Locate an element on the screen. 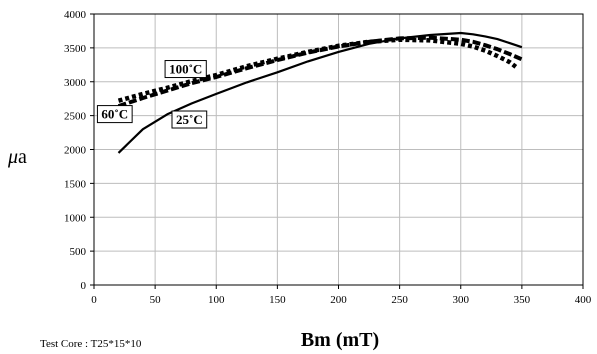 Image resolution: width=597 pixels, height=354 pixels. x-axis: 0 50 100 150 200 250 300 350 400 is located at coordinates (341, 295).